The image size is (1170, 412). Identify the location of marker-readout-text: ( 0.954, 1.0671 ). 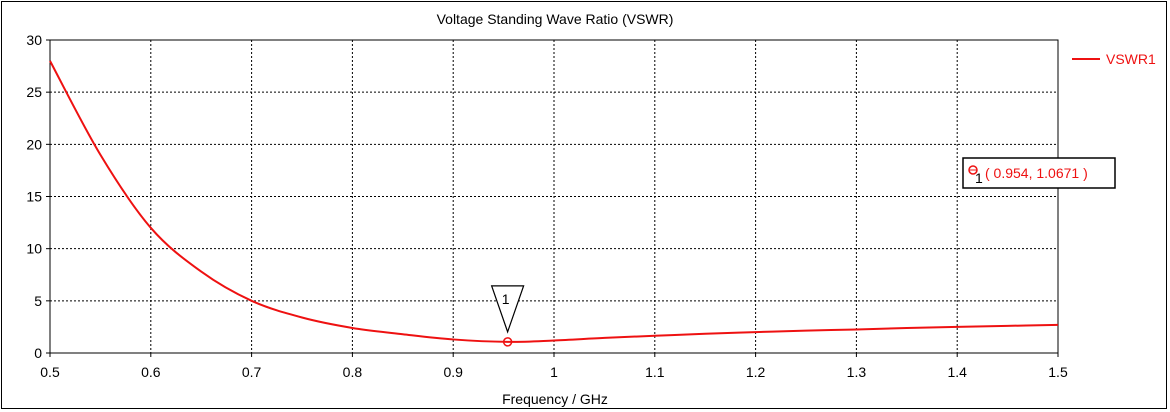
(1036, 173).